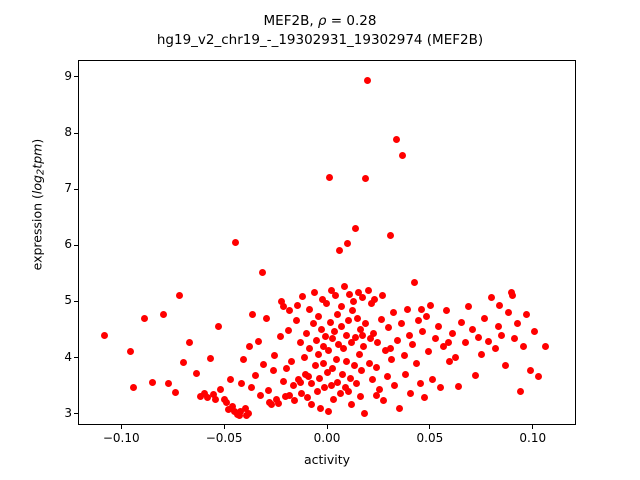 This screenshot has width=640, height=480. I want to click on x-axis-tick-label: 0.00, so click(327, 438).